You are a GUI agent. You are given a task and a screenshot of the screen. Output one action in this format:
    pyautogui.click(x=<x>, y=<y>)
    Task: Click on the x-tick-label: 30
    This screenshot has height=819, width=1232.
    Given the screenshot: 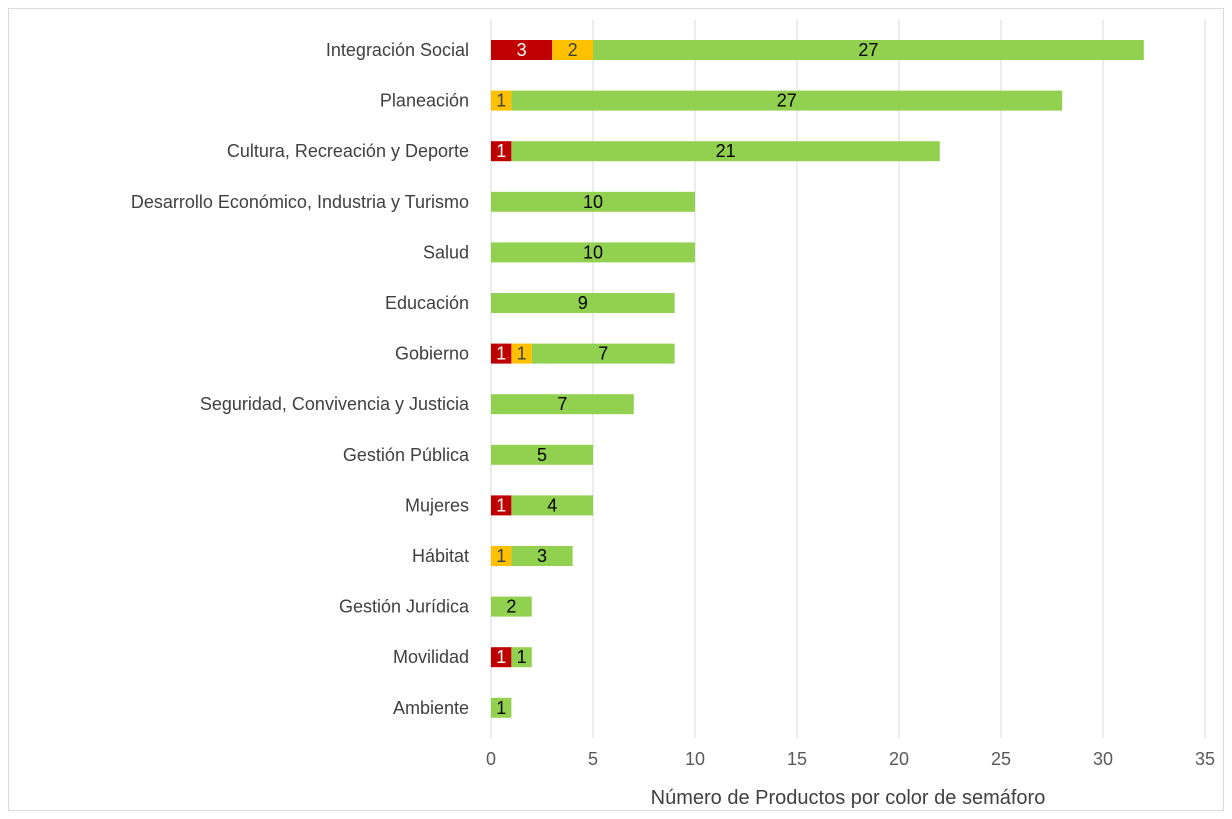 What is the action you would take?
    pyautogui.click(x=1103, y=759)
    